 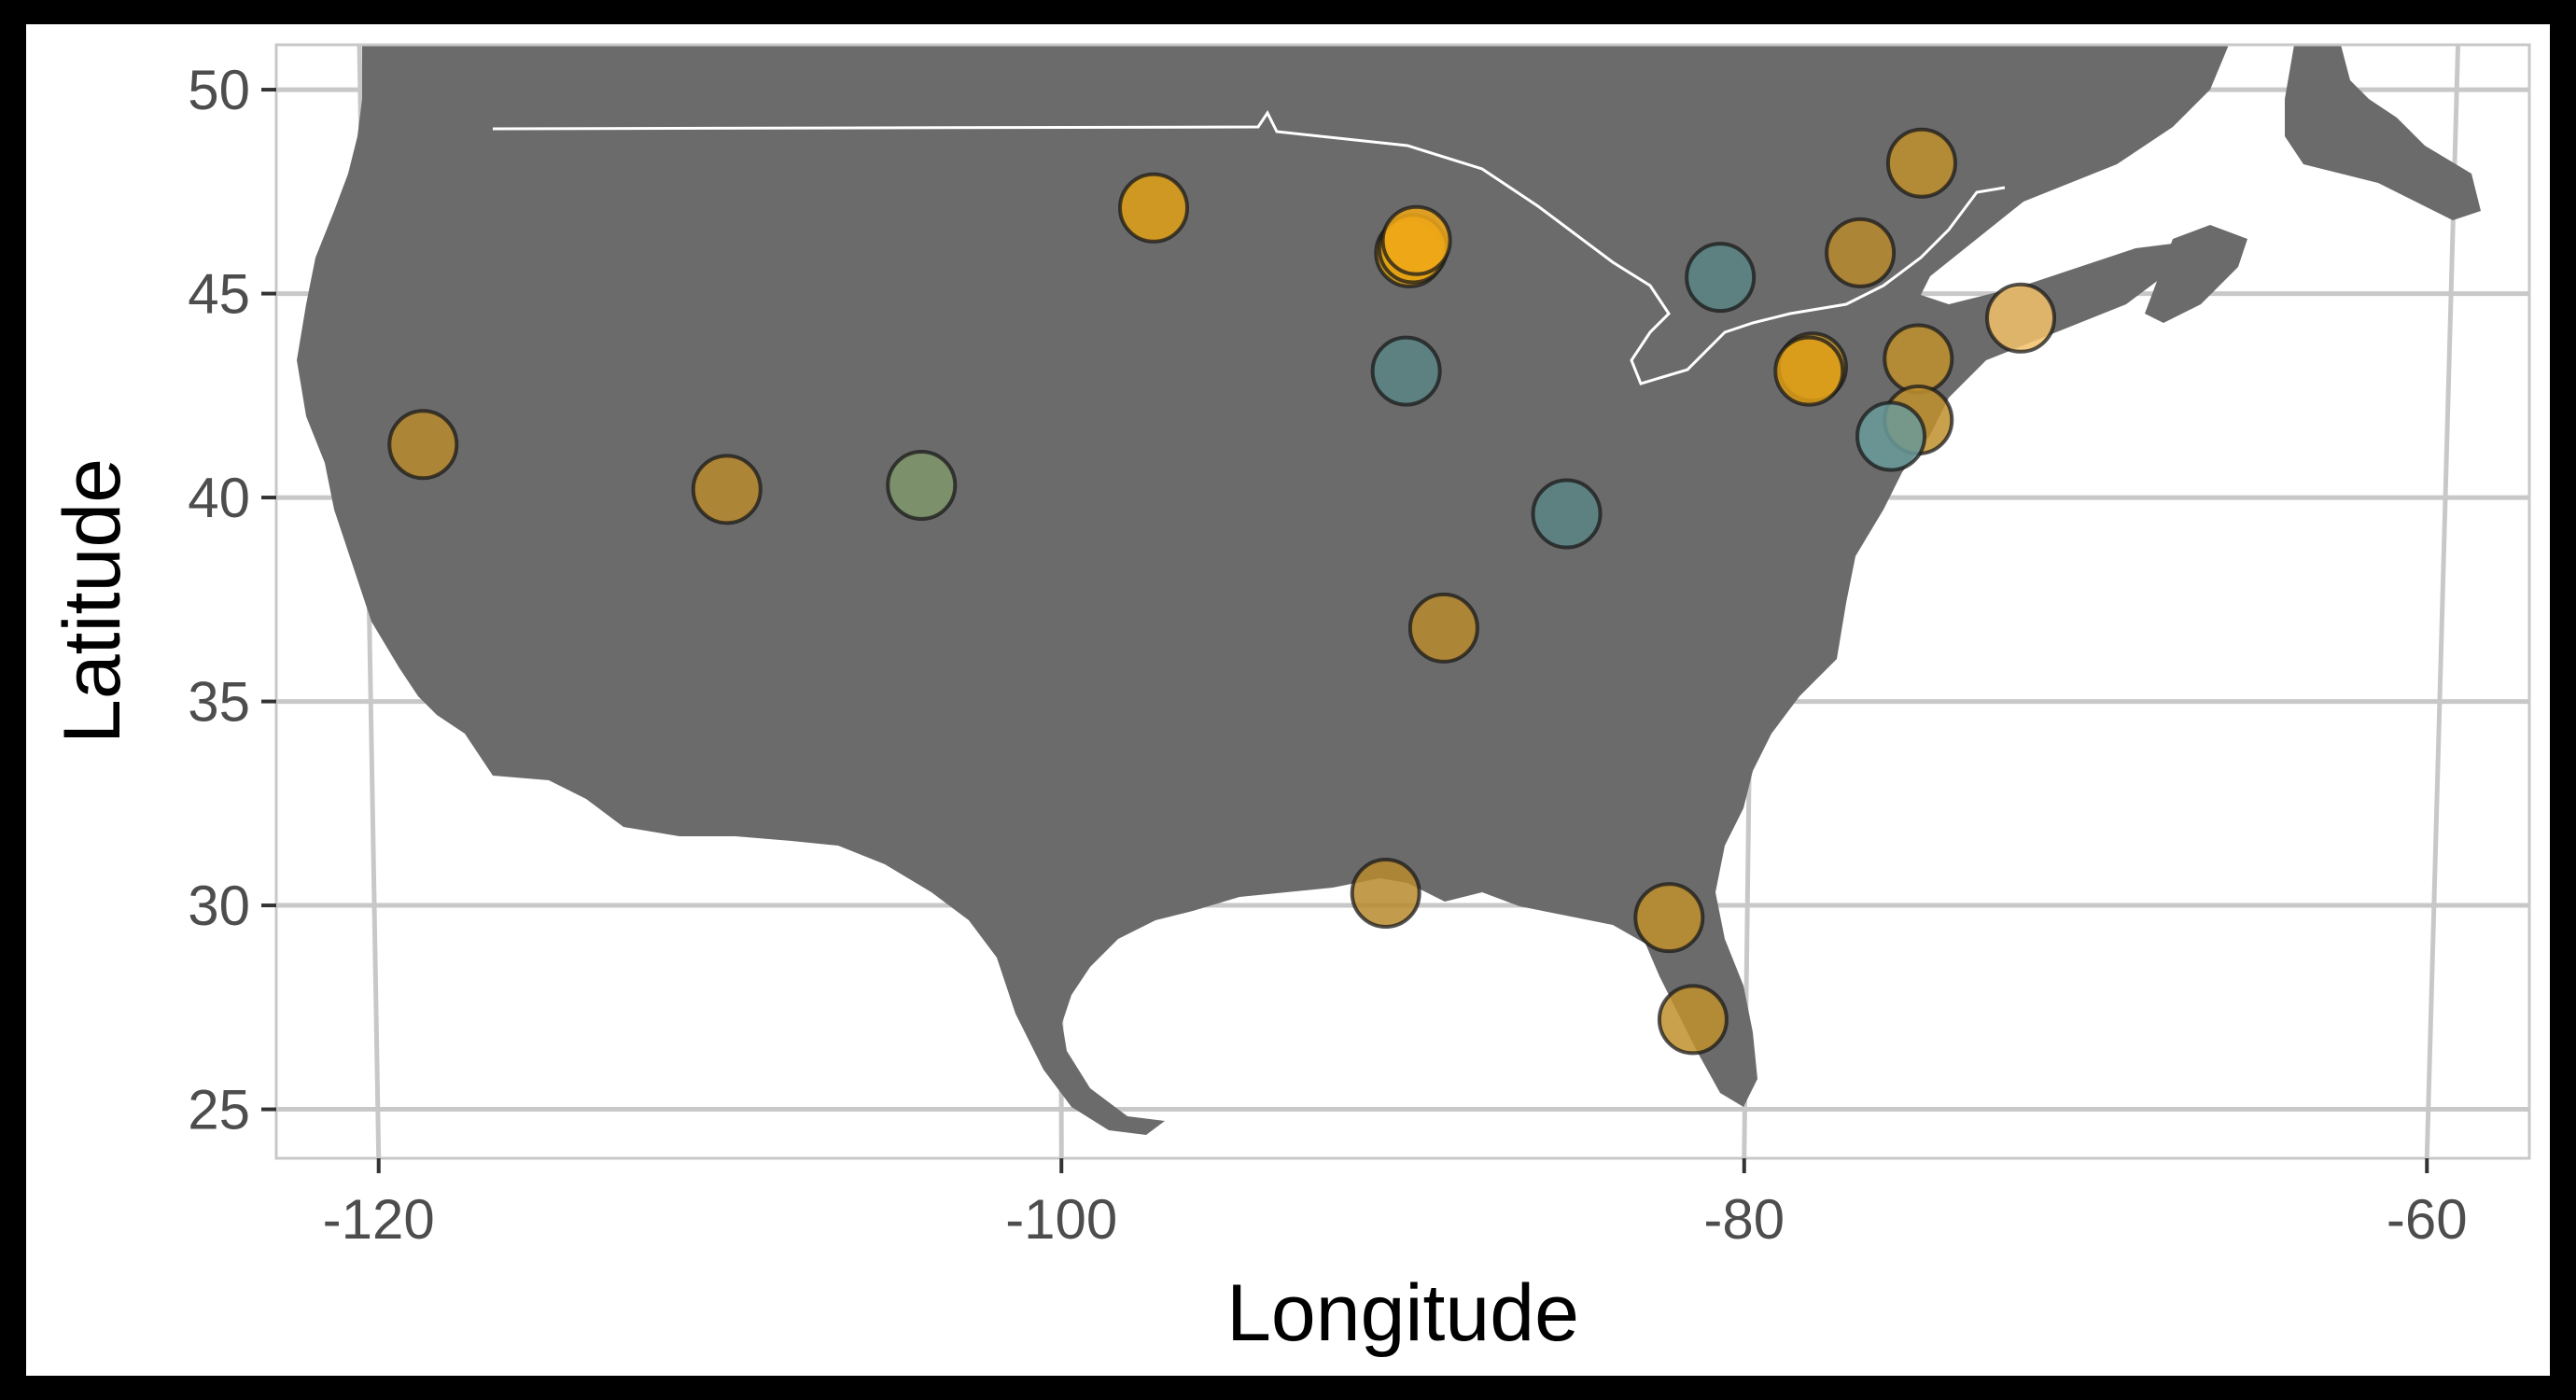 I want to click on x-axis-title: Longitude, so click(x=1402, y=1313).